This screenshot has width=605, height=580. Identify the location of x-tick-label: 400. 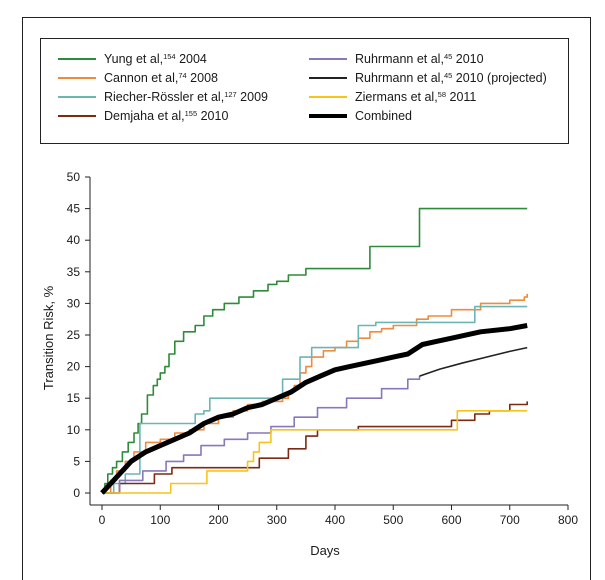
(335, 520).